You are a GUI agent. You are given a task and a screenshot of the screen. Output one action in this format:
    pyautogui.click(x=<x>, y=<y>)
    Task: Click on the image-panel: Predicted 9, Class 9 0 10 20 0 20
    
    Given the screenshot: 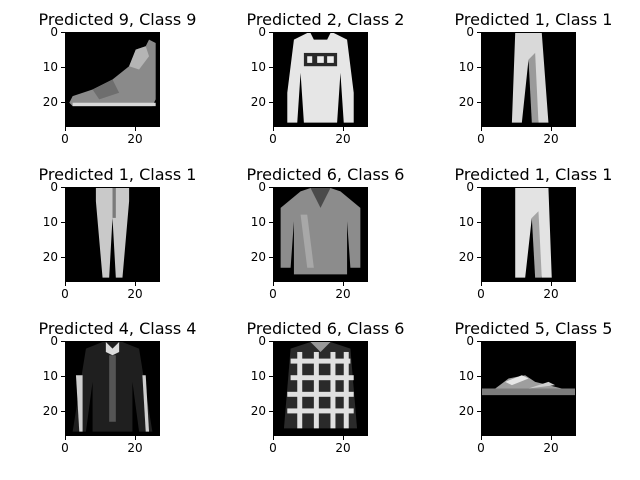 What is the action you would take?
    pyautogui.click(x=113, y=85)
    